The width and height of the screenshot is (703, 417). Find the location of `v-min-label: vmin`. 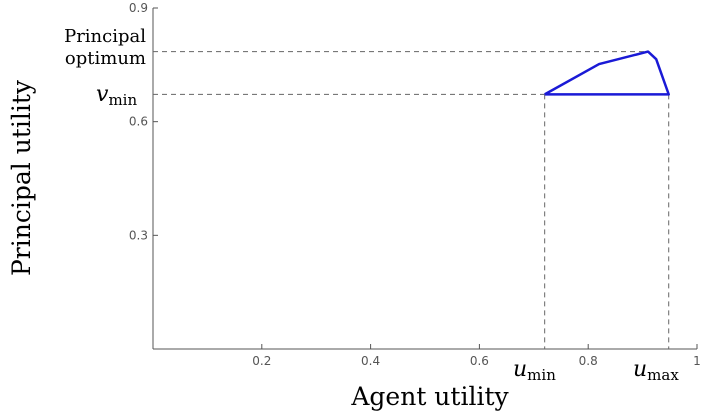

v-min-label: vmin is located at coordinates (116, 95).